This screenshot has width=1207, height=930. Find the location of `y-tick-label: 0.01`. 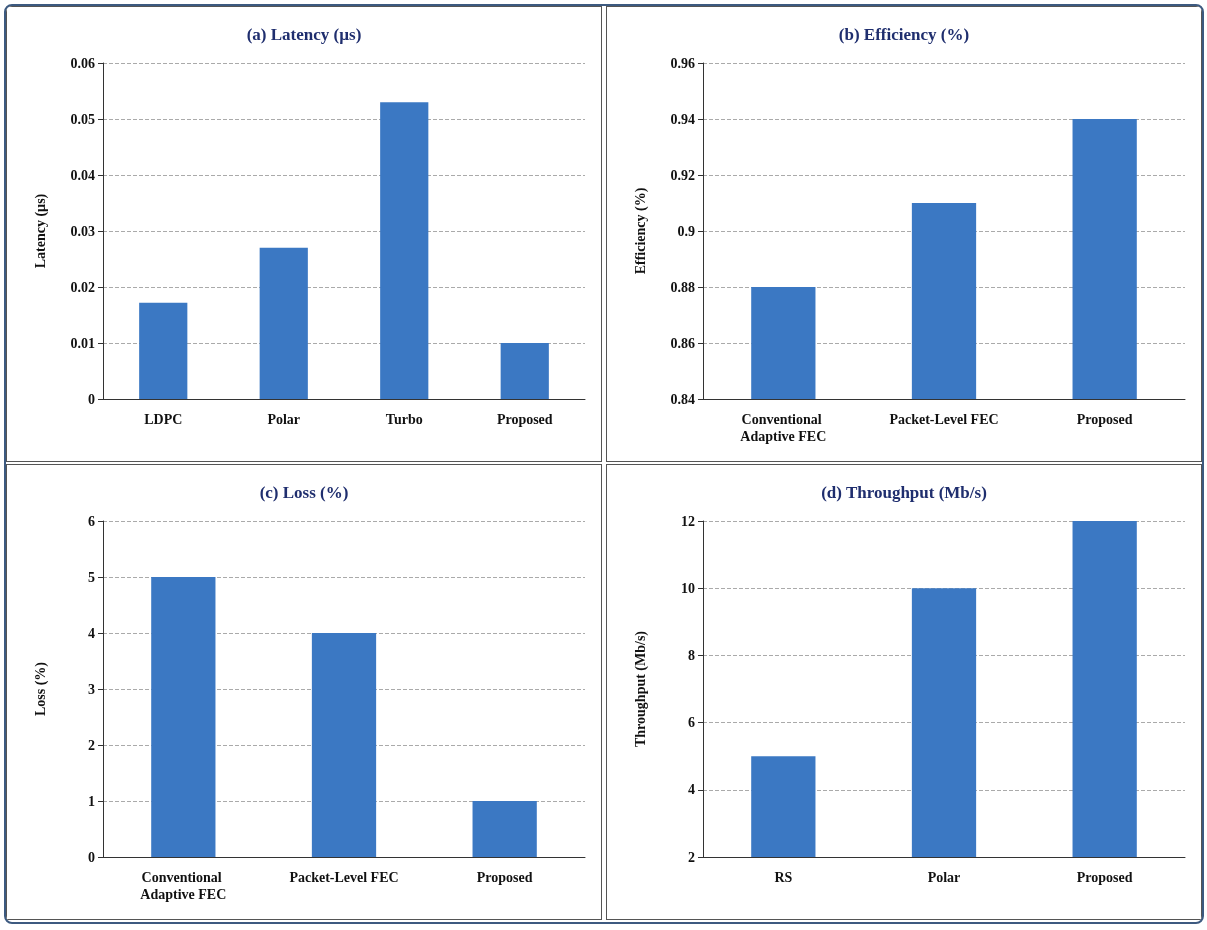

y-tick-label: 0.01 is located at coordinates (82, 343).